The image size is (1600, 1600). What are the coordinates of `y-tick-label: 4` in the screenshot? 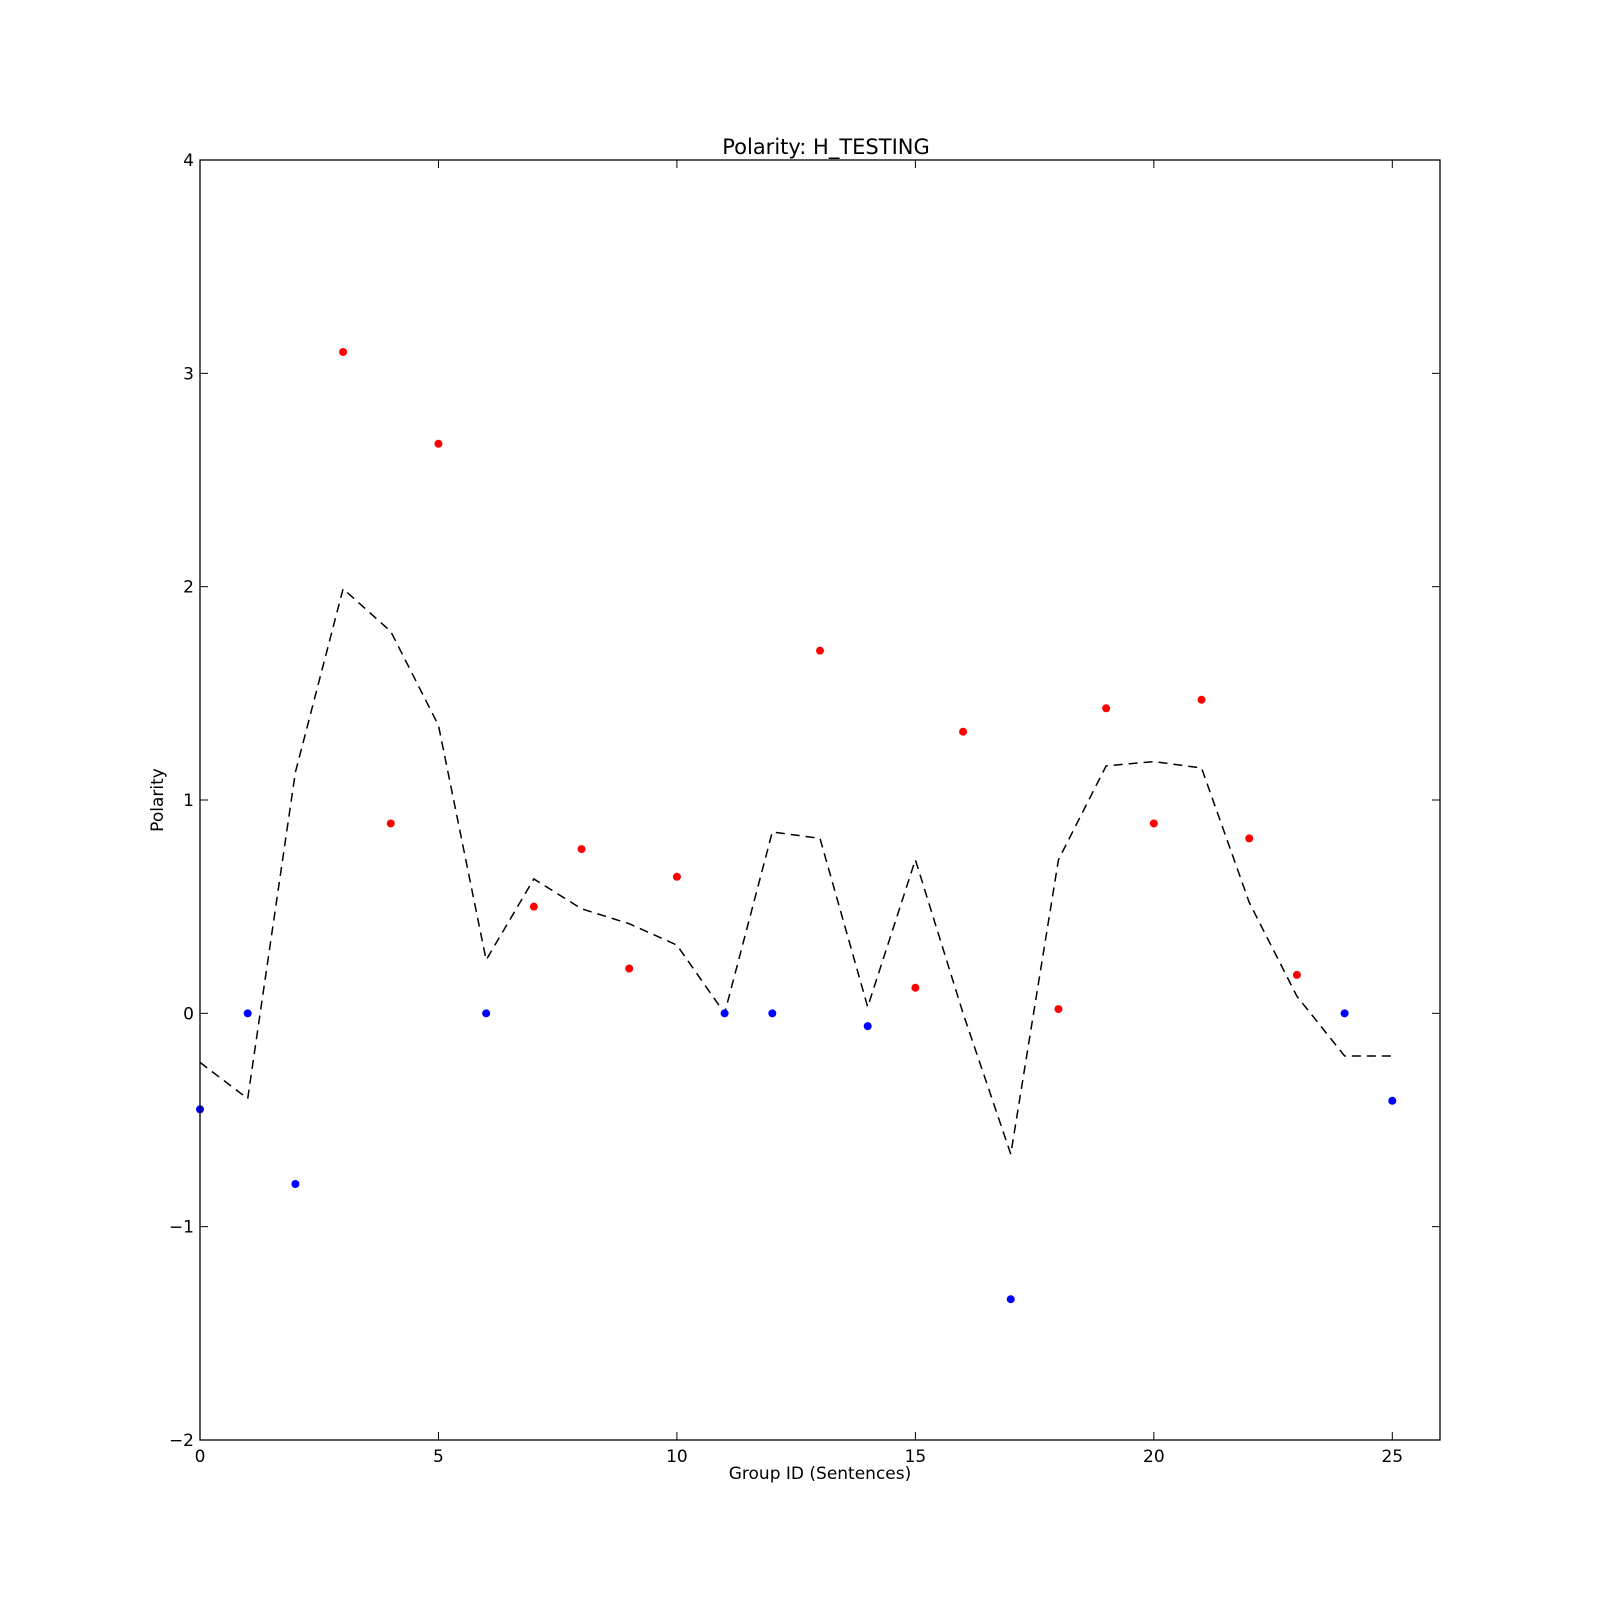 It's located at (188, 161).